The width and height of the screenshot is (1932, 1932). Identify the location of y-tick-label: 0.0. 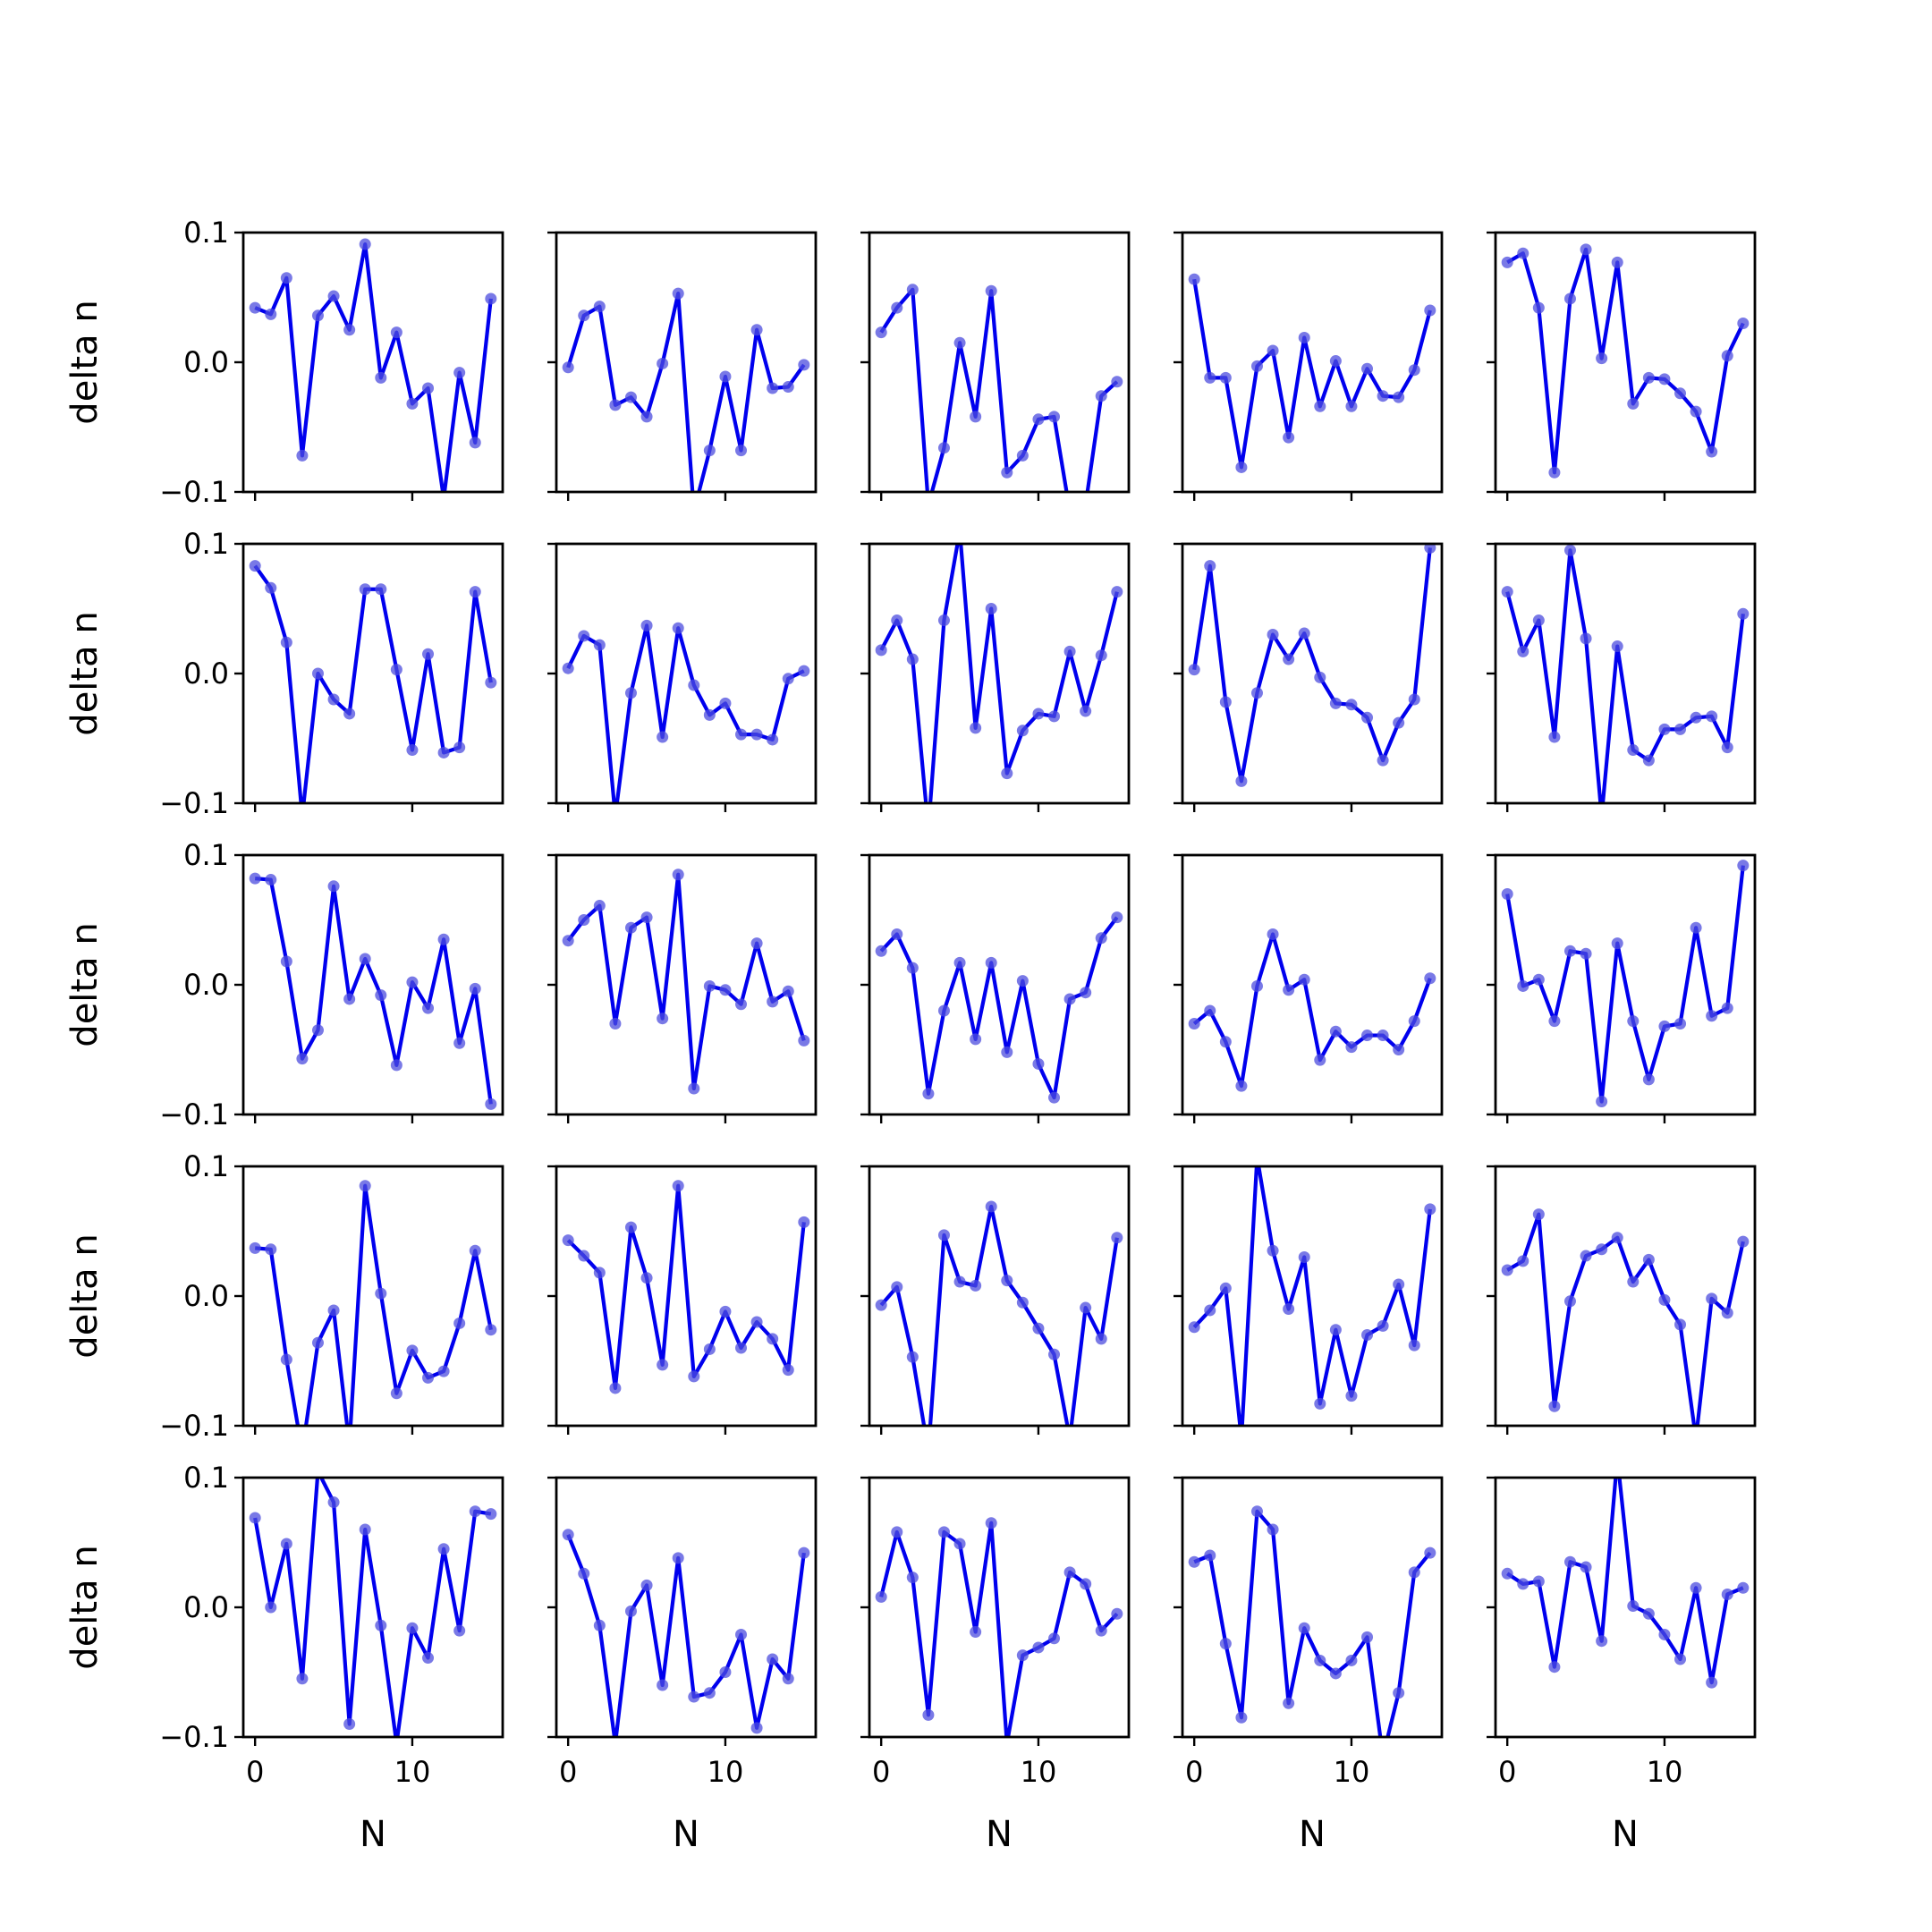
(206, 1607).